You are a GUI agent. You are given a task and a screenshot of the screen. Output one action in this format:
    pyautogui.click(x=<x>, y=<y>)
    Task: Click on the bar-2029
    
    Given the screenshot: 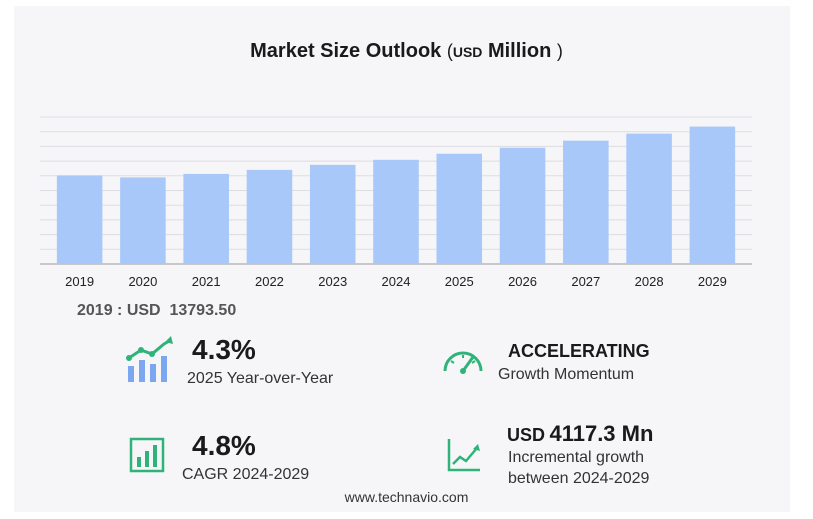 What is the action you would take?
    pyautogui.click(x=712, y=195)
    